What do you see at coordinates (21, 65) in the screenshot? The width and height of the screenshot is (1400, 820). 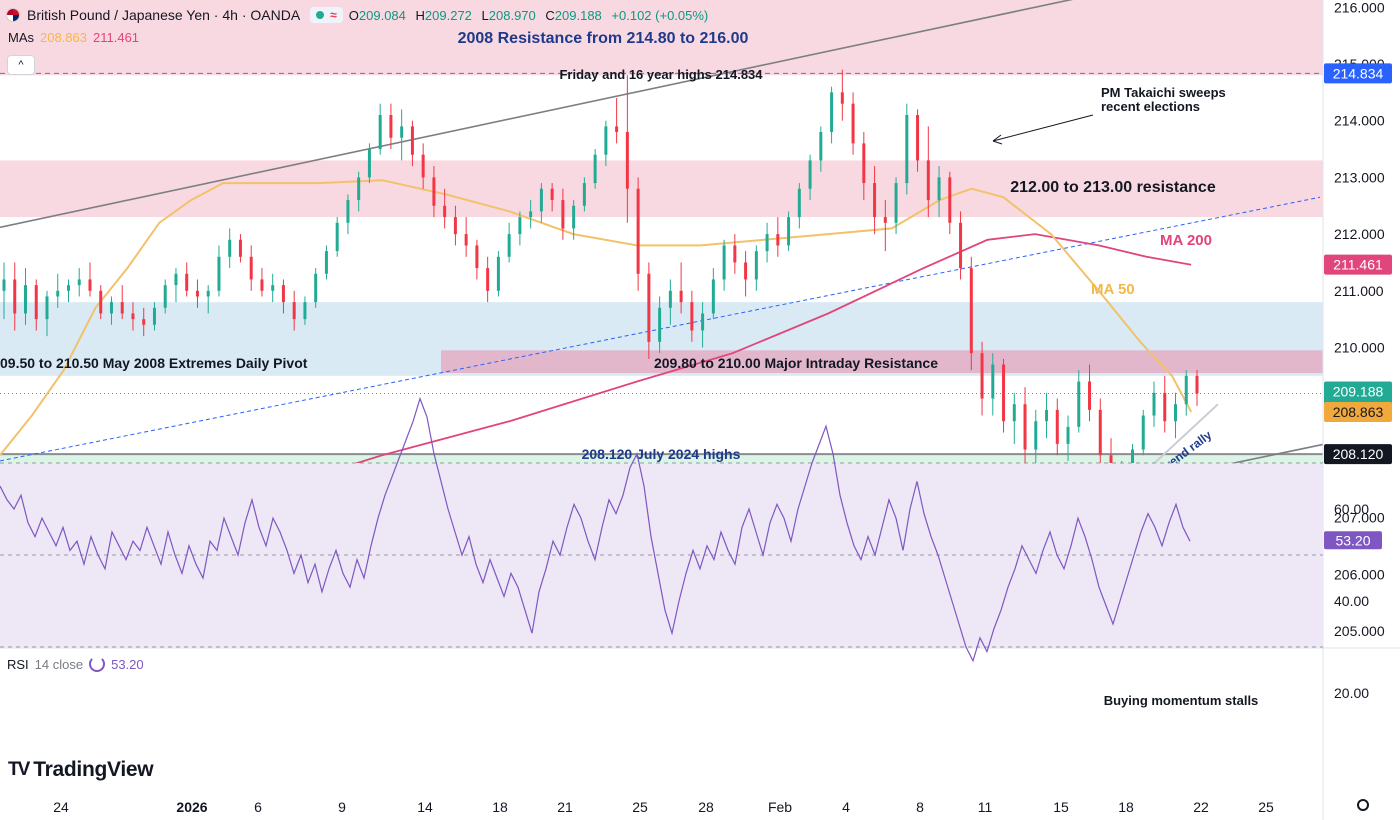 I see `collapse-chevron-icon: ^` at bounding box center [21, 65].